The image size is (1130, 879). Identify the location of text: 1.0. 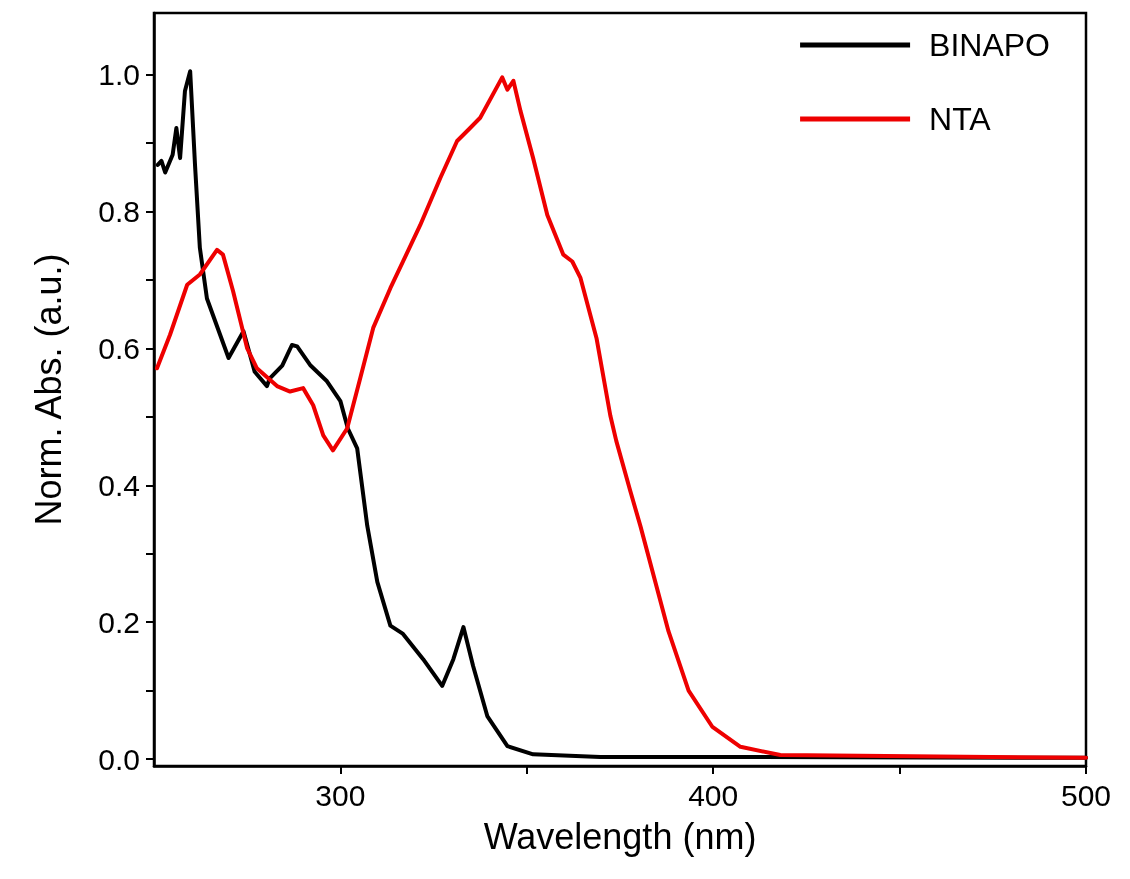
(119, 75).